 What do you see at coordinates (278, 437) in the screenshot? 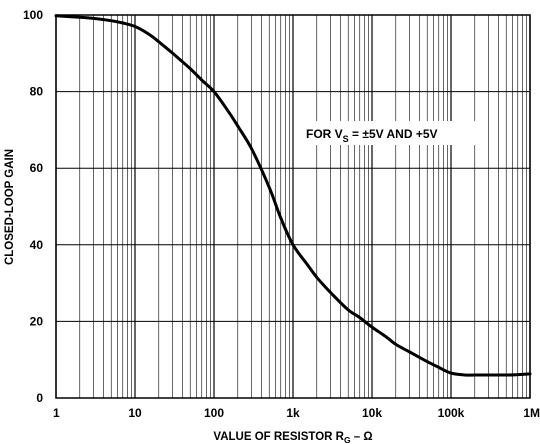
I see `x-axis-label-main: VALUE OF RESISTOR R` at bounding box center [278, 437].